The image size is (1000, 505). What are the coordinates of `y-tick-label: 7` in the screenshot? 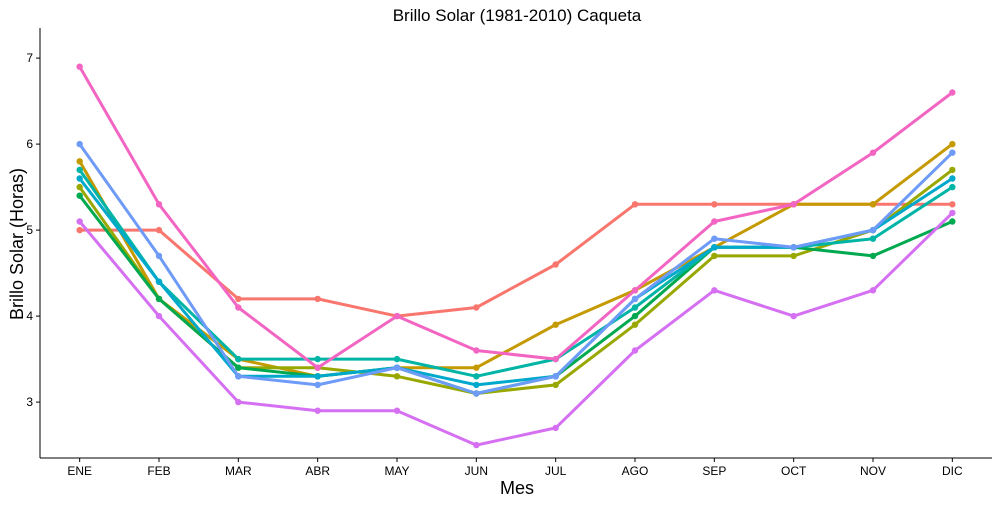 It's located at (29, 58).